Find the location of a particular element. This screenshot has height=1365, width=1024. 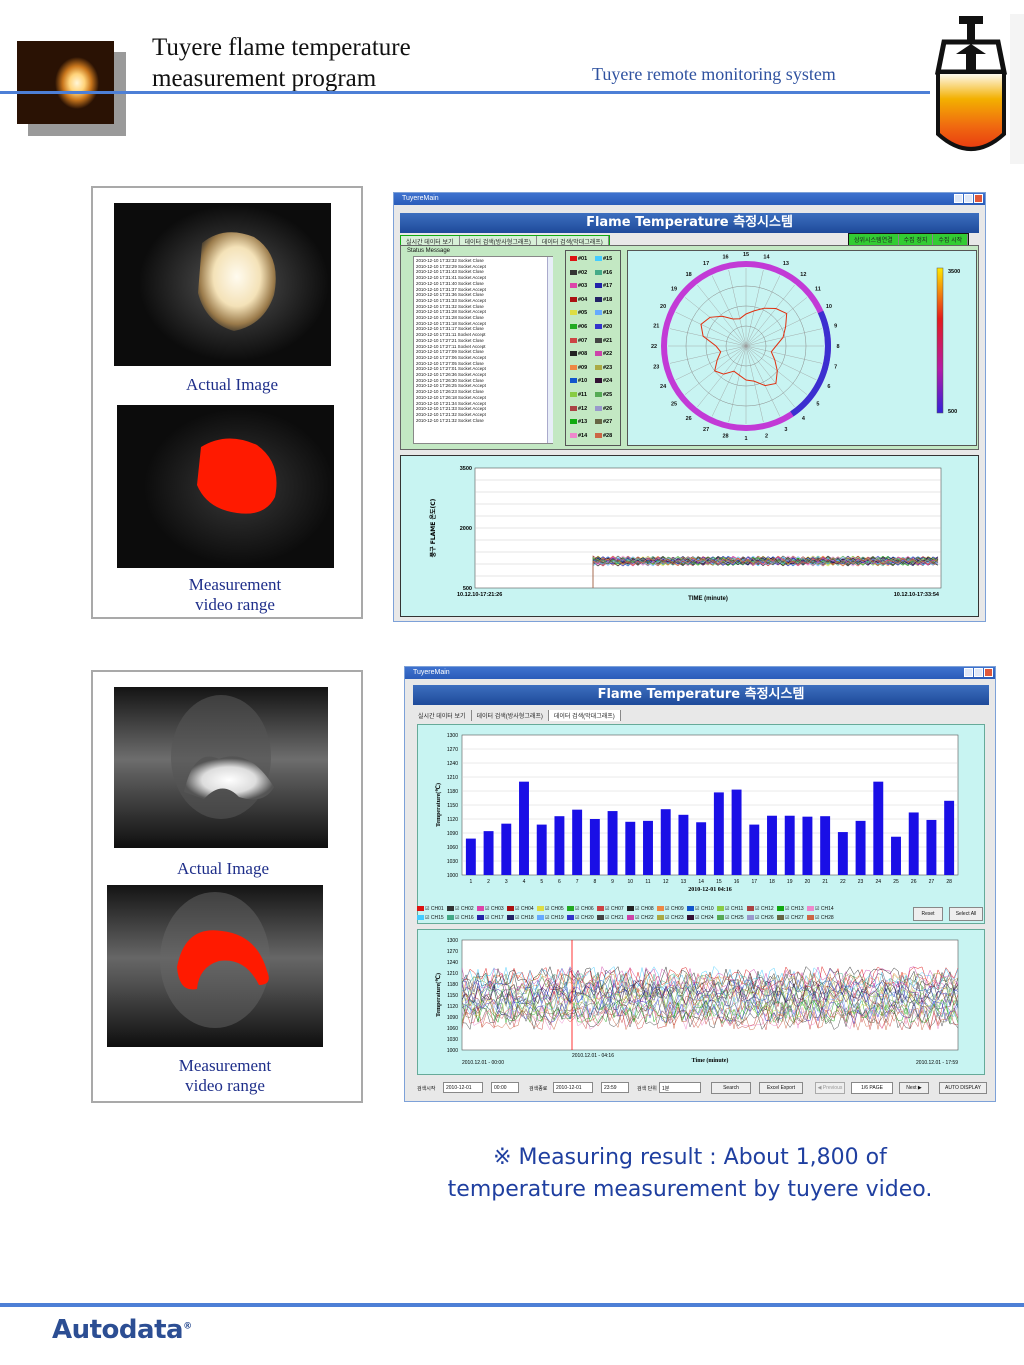

channel-legend-item: #24 is located at coordinates (603, 382).